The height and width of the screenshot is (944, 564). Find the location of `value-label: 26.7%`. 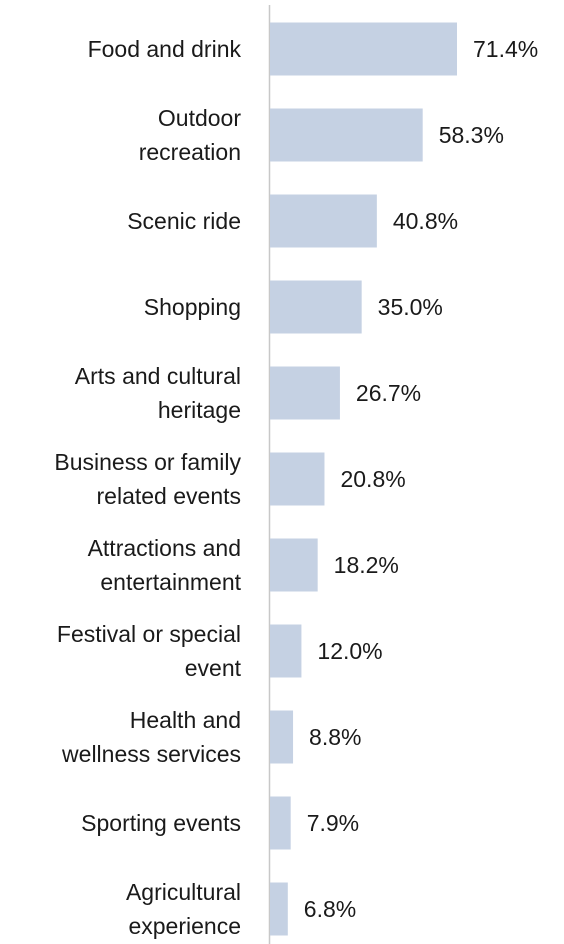

value-label: 26.7% is located at coordinates (388, 393).